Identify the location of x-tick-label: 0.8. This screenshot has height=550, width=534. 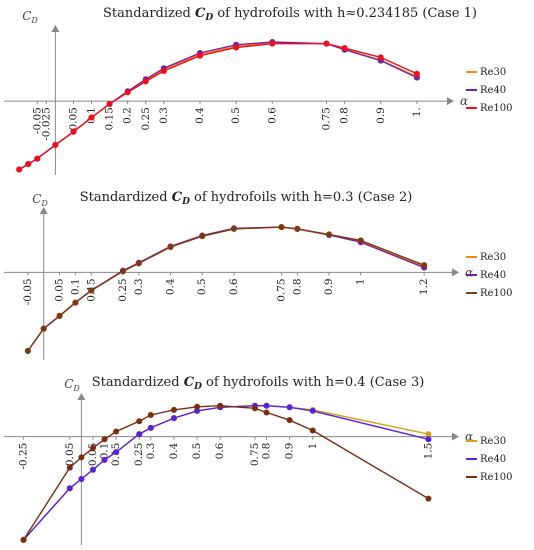
(266, 451).